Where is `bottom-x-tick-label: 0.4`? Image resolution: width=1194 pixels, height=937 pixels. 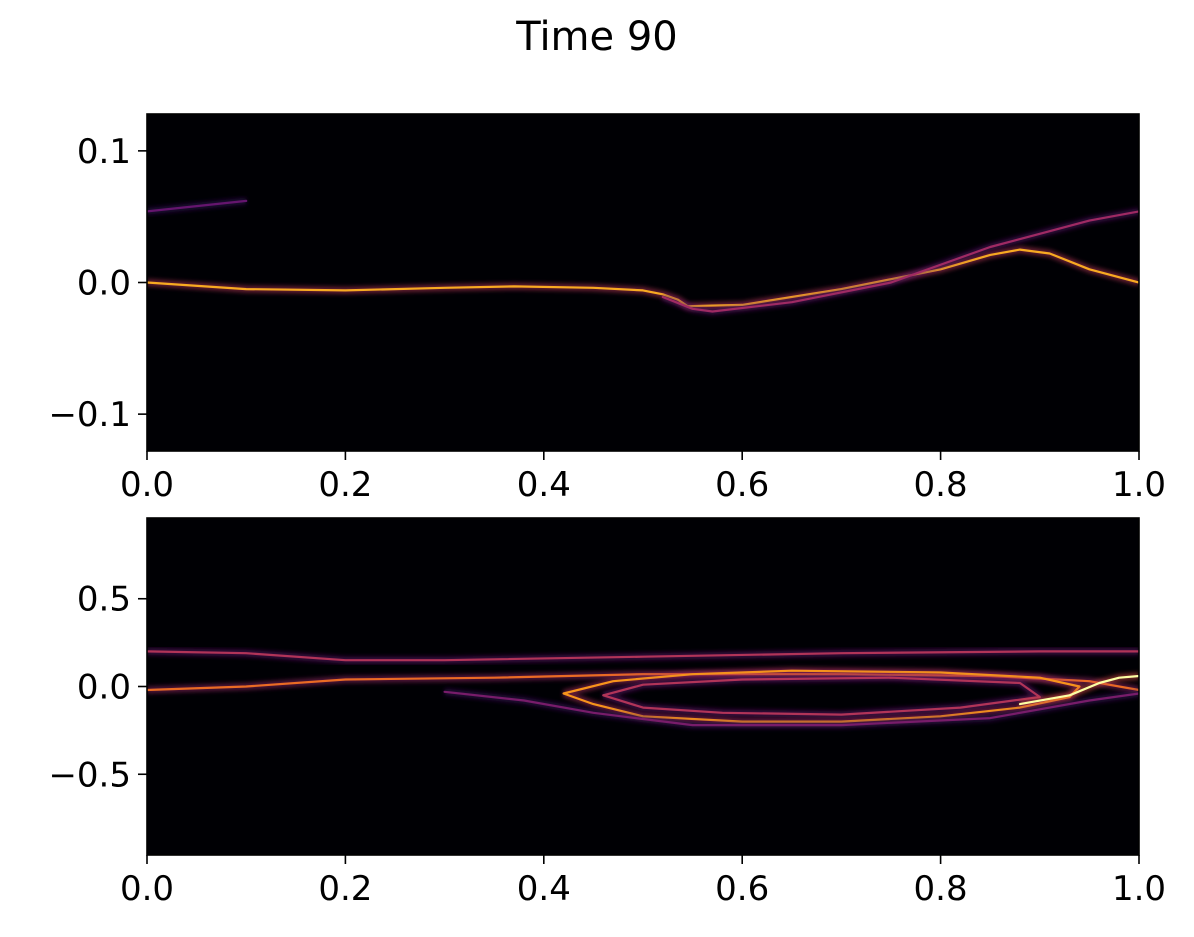 bottom-x-tick-label: 0.4 is located at coordinates (544, 889).